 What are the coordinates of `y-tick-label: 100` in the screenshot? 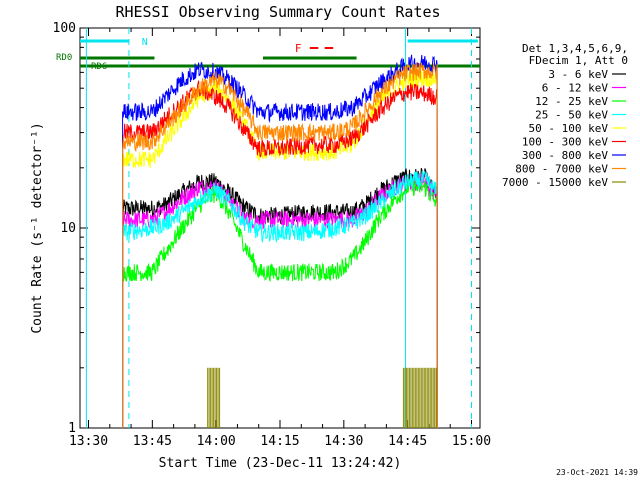 It's located at (64, 28).